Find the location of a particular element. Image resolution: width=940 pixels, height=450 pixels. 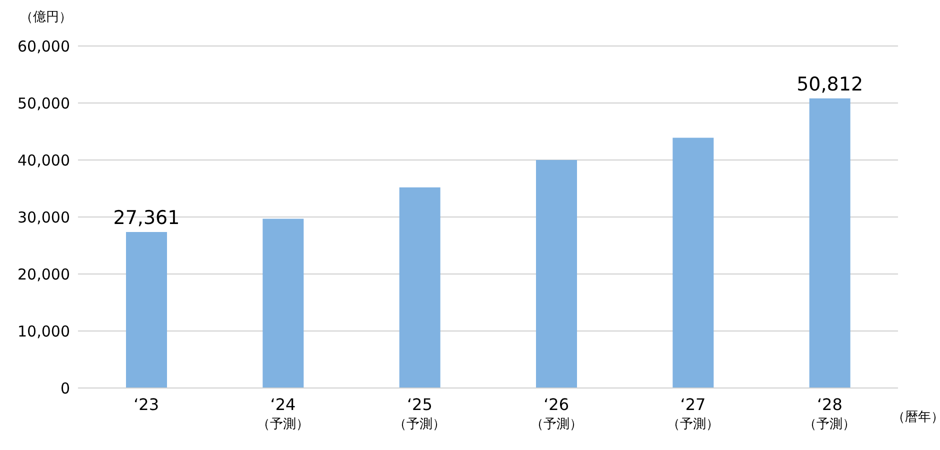

y-tick-label: 20,000 is located at coordinates (44, 274).